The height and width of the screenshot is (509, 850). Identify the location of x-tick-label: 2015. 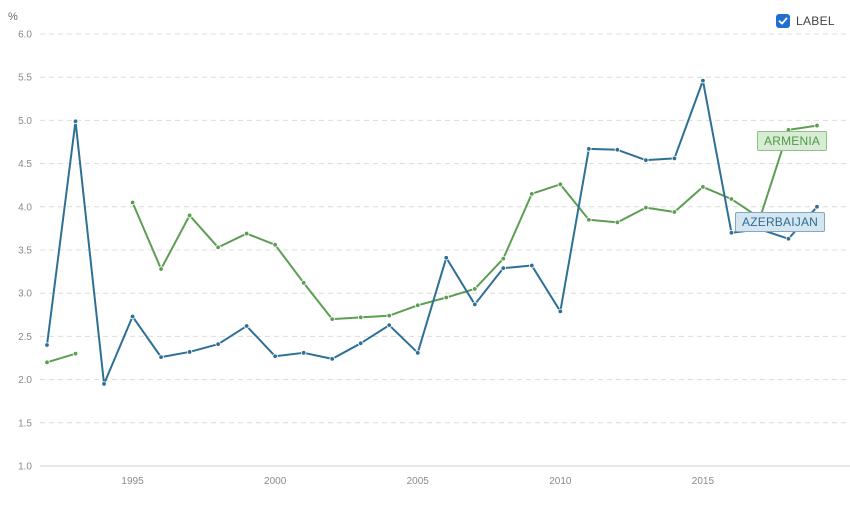
(703, 481).